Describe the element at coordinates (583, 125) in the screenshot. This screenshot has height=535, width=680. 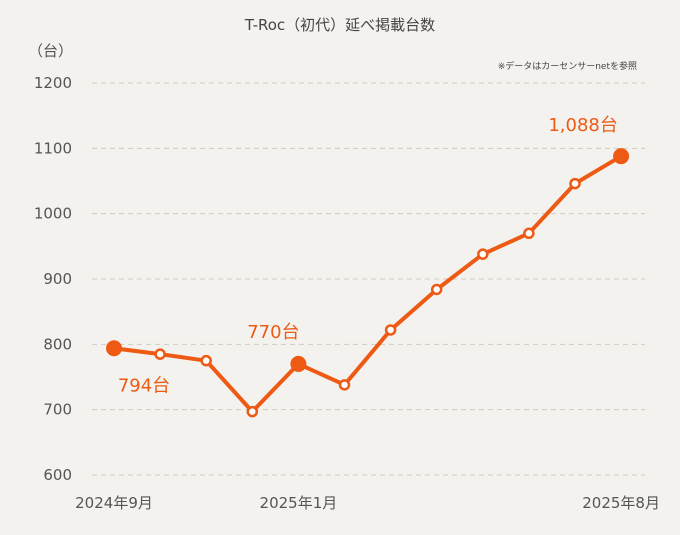
I see `data-label: 1,088台` at that location.